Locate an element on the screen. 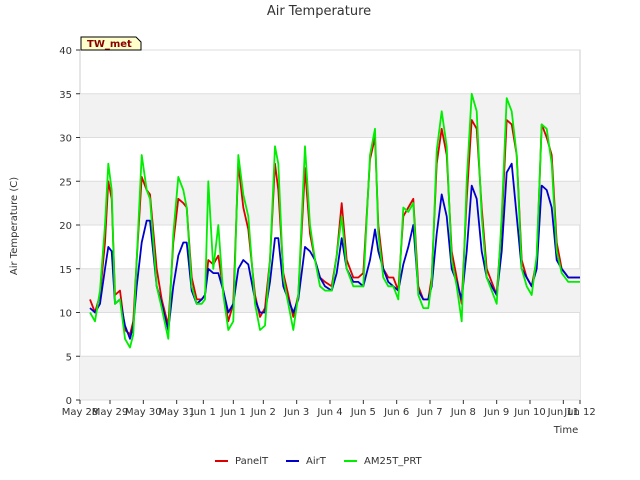 This screenshot has width=640, height=480. x-tick-label: Jun 12 is located at coordinates (579, 412).